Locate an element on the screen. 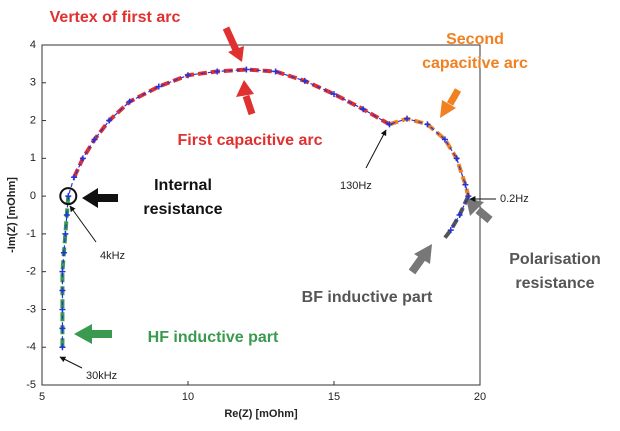 This screenshot has width=620, height=431. frequency-label: 0.2Hz is located at coordinates (514, 199).